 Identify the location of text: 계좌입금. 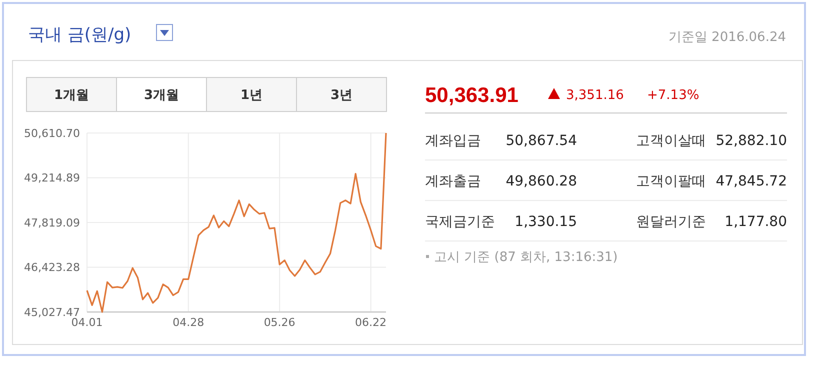
(453, 141).